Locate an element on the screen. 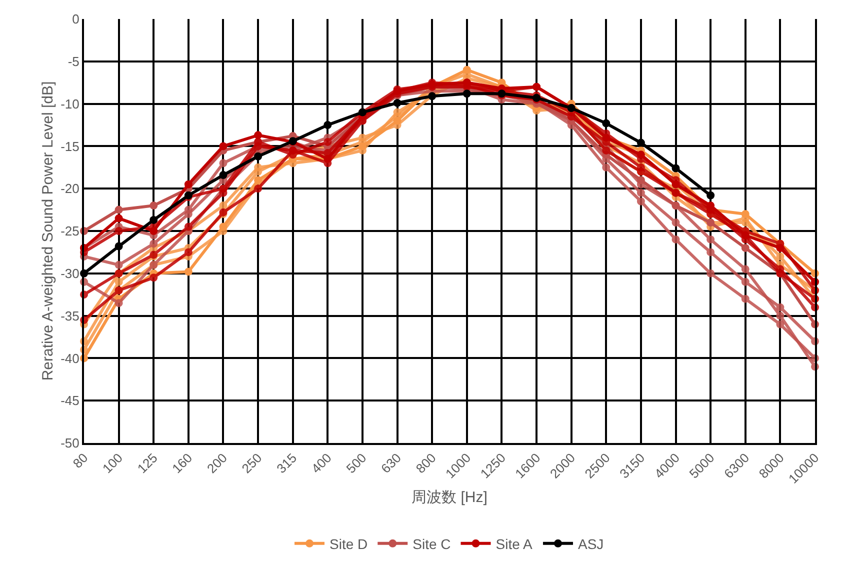 This screenshot has width=845, height=572. legend-label: Site C is located at coordinates (431, 544).